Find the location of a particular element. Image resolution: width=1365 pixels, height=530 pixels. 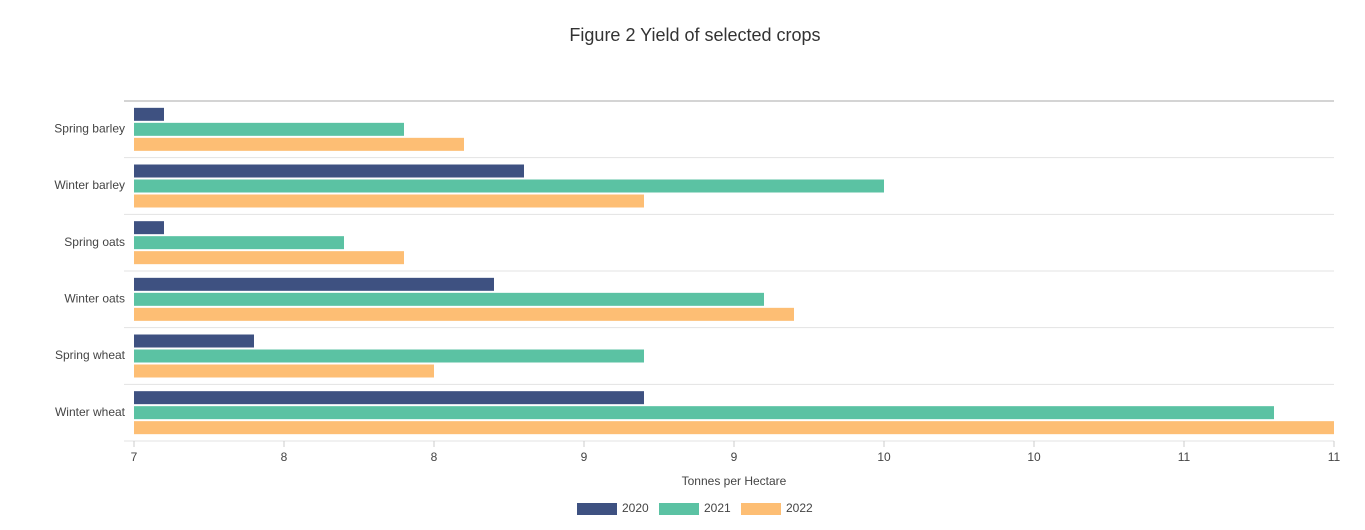

y-tick-label: Spring barley is located at coordinates (89, 129).